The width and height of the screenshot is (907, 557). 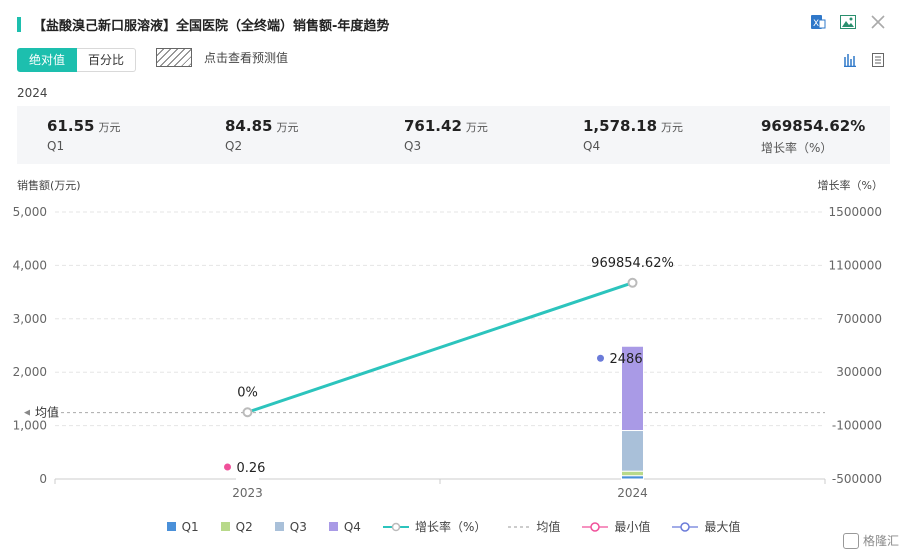 I want to click on min-marker, so click(x=227, y=467).